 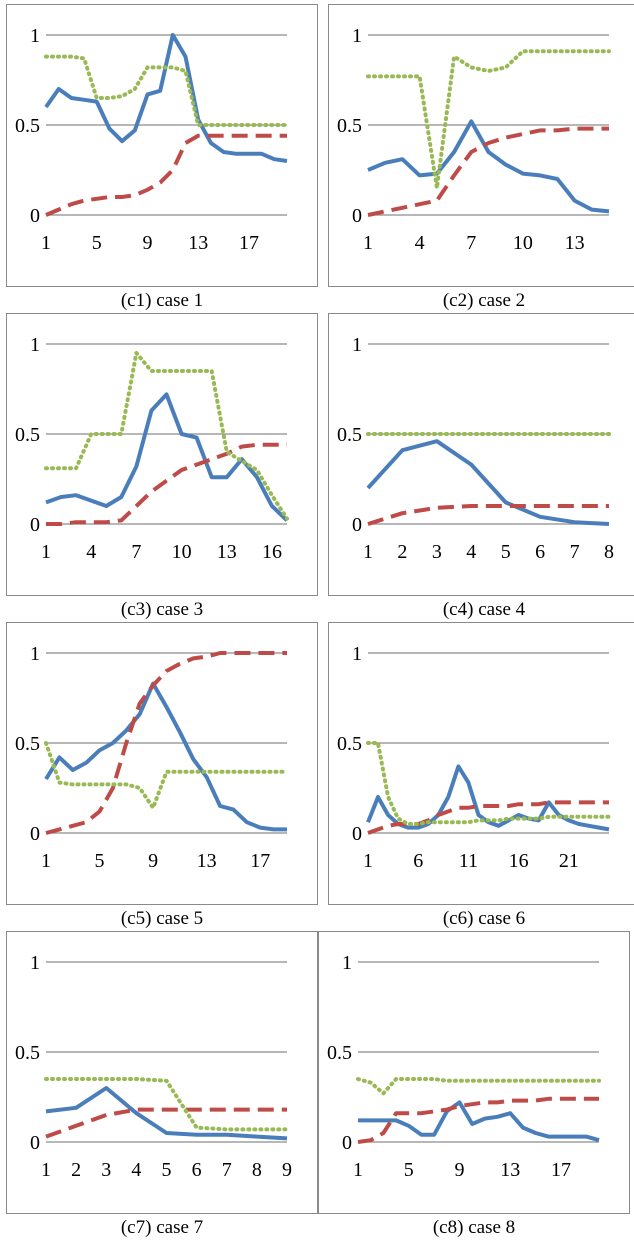 I want to click on x-tick-label: 6, so click(x=418, y=861).